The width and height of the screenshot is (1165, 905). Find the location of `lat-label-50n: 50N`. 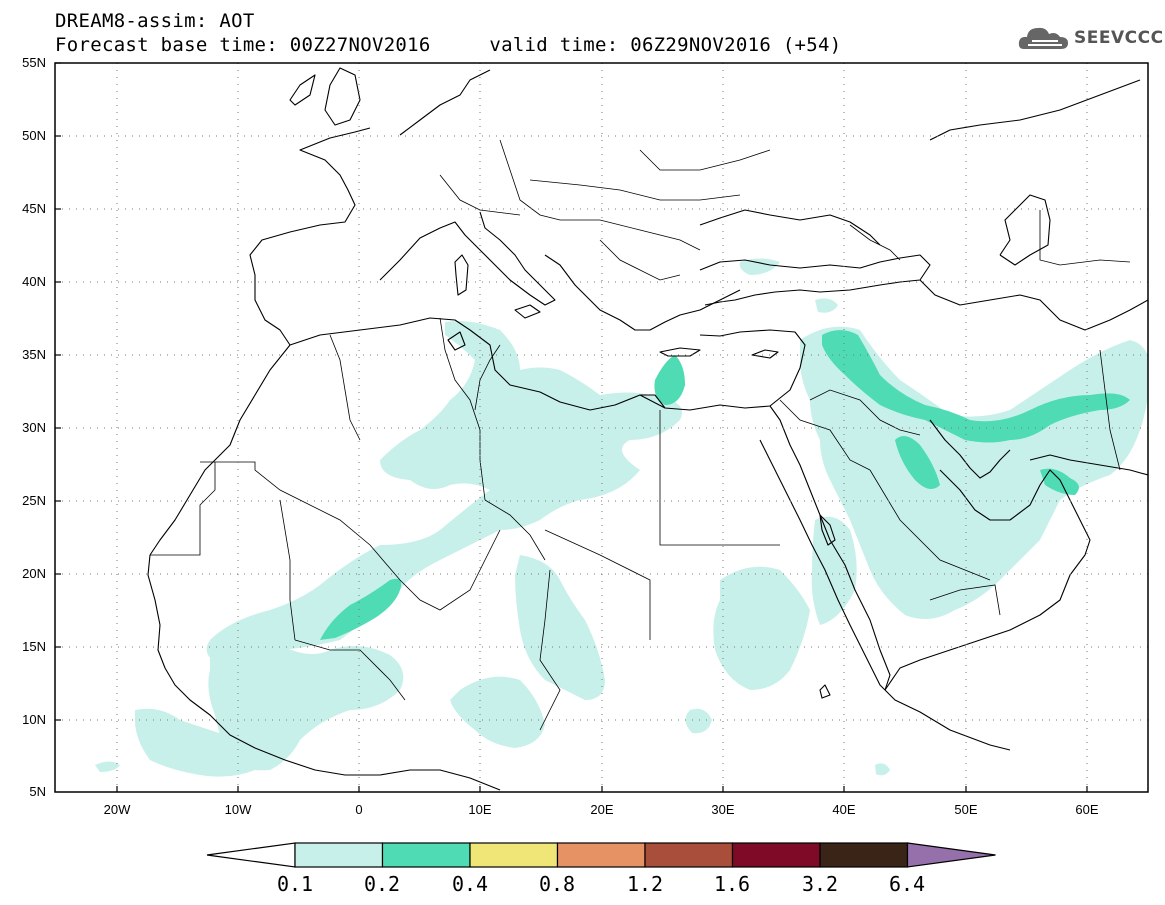

lat-label-50n: 50N is located at coordinates (34, 135).